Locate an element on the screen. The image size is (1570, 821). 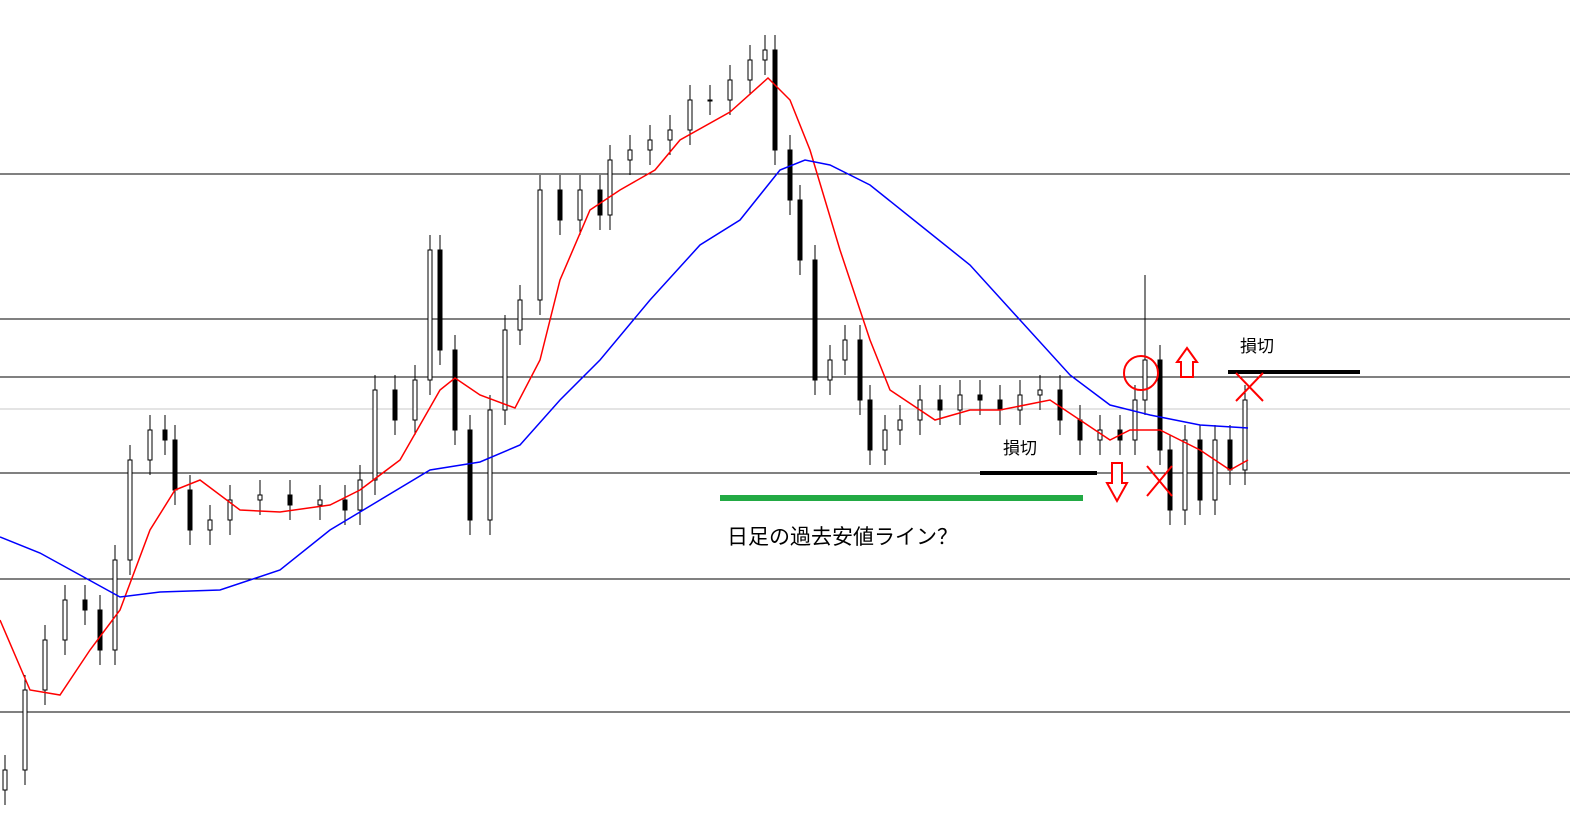
circle-marker is located at coordinates (1141, 373).